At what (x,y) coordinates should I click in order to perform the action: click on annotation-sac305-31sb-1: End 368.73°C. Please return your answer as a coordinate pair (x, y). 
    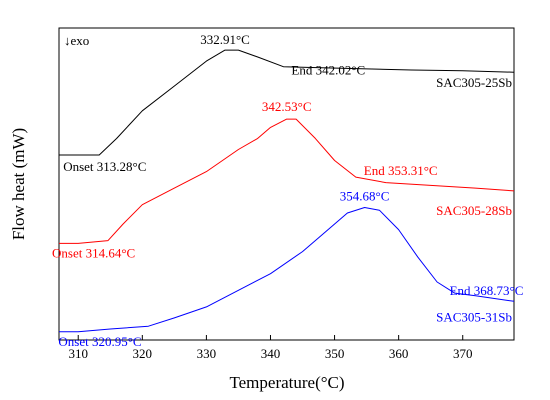
    Looking at the image, I should click on (487, 290).